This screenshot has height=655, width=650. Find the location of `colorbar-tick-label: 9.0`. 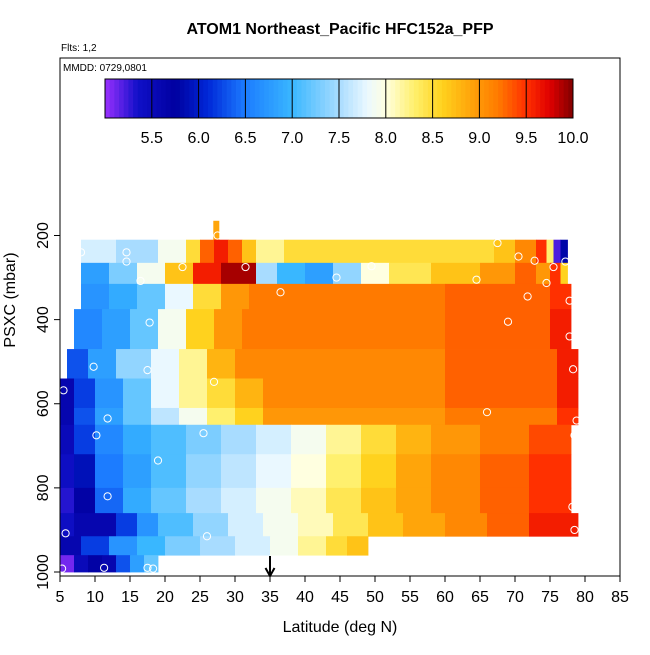

colorbar-tick-label: 9.0 is located at coordinates (479, 138).